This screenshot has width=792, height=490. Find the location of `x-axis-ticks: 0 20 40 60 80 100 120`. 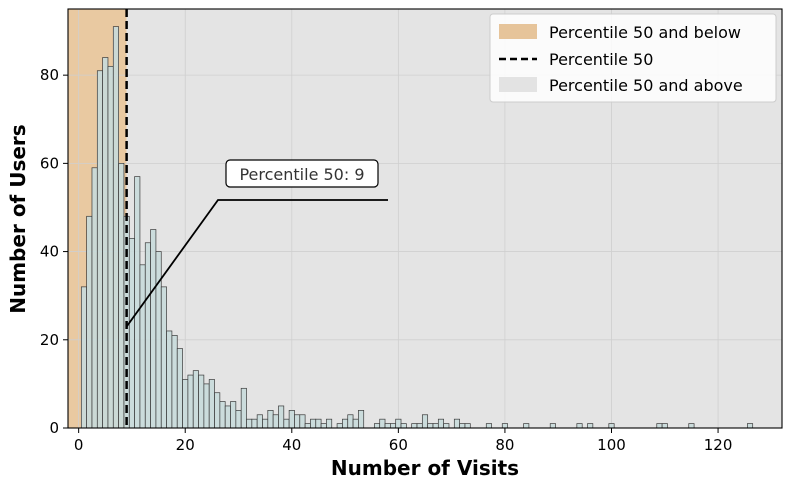

x-axis-ticks: 0 20 40 60 80 100 120 is located at coordinates (403, 441).